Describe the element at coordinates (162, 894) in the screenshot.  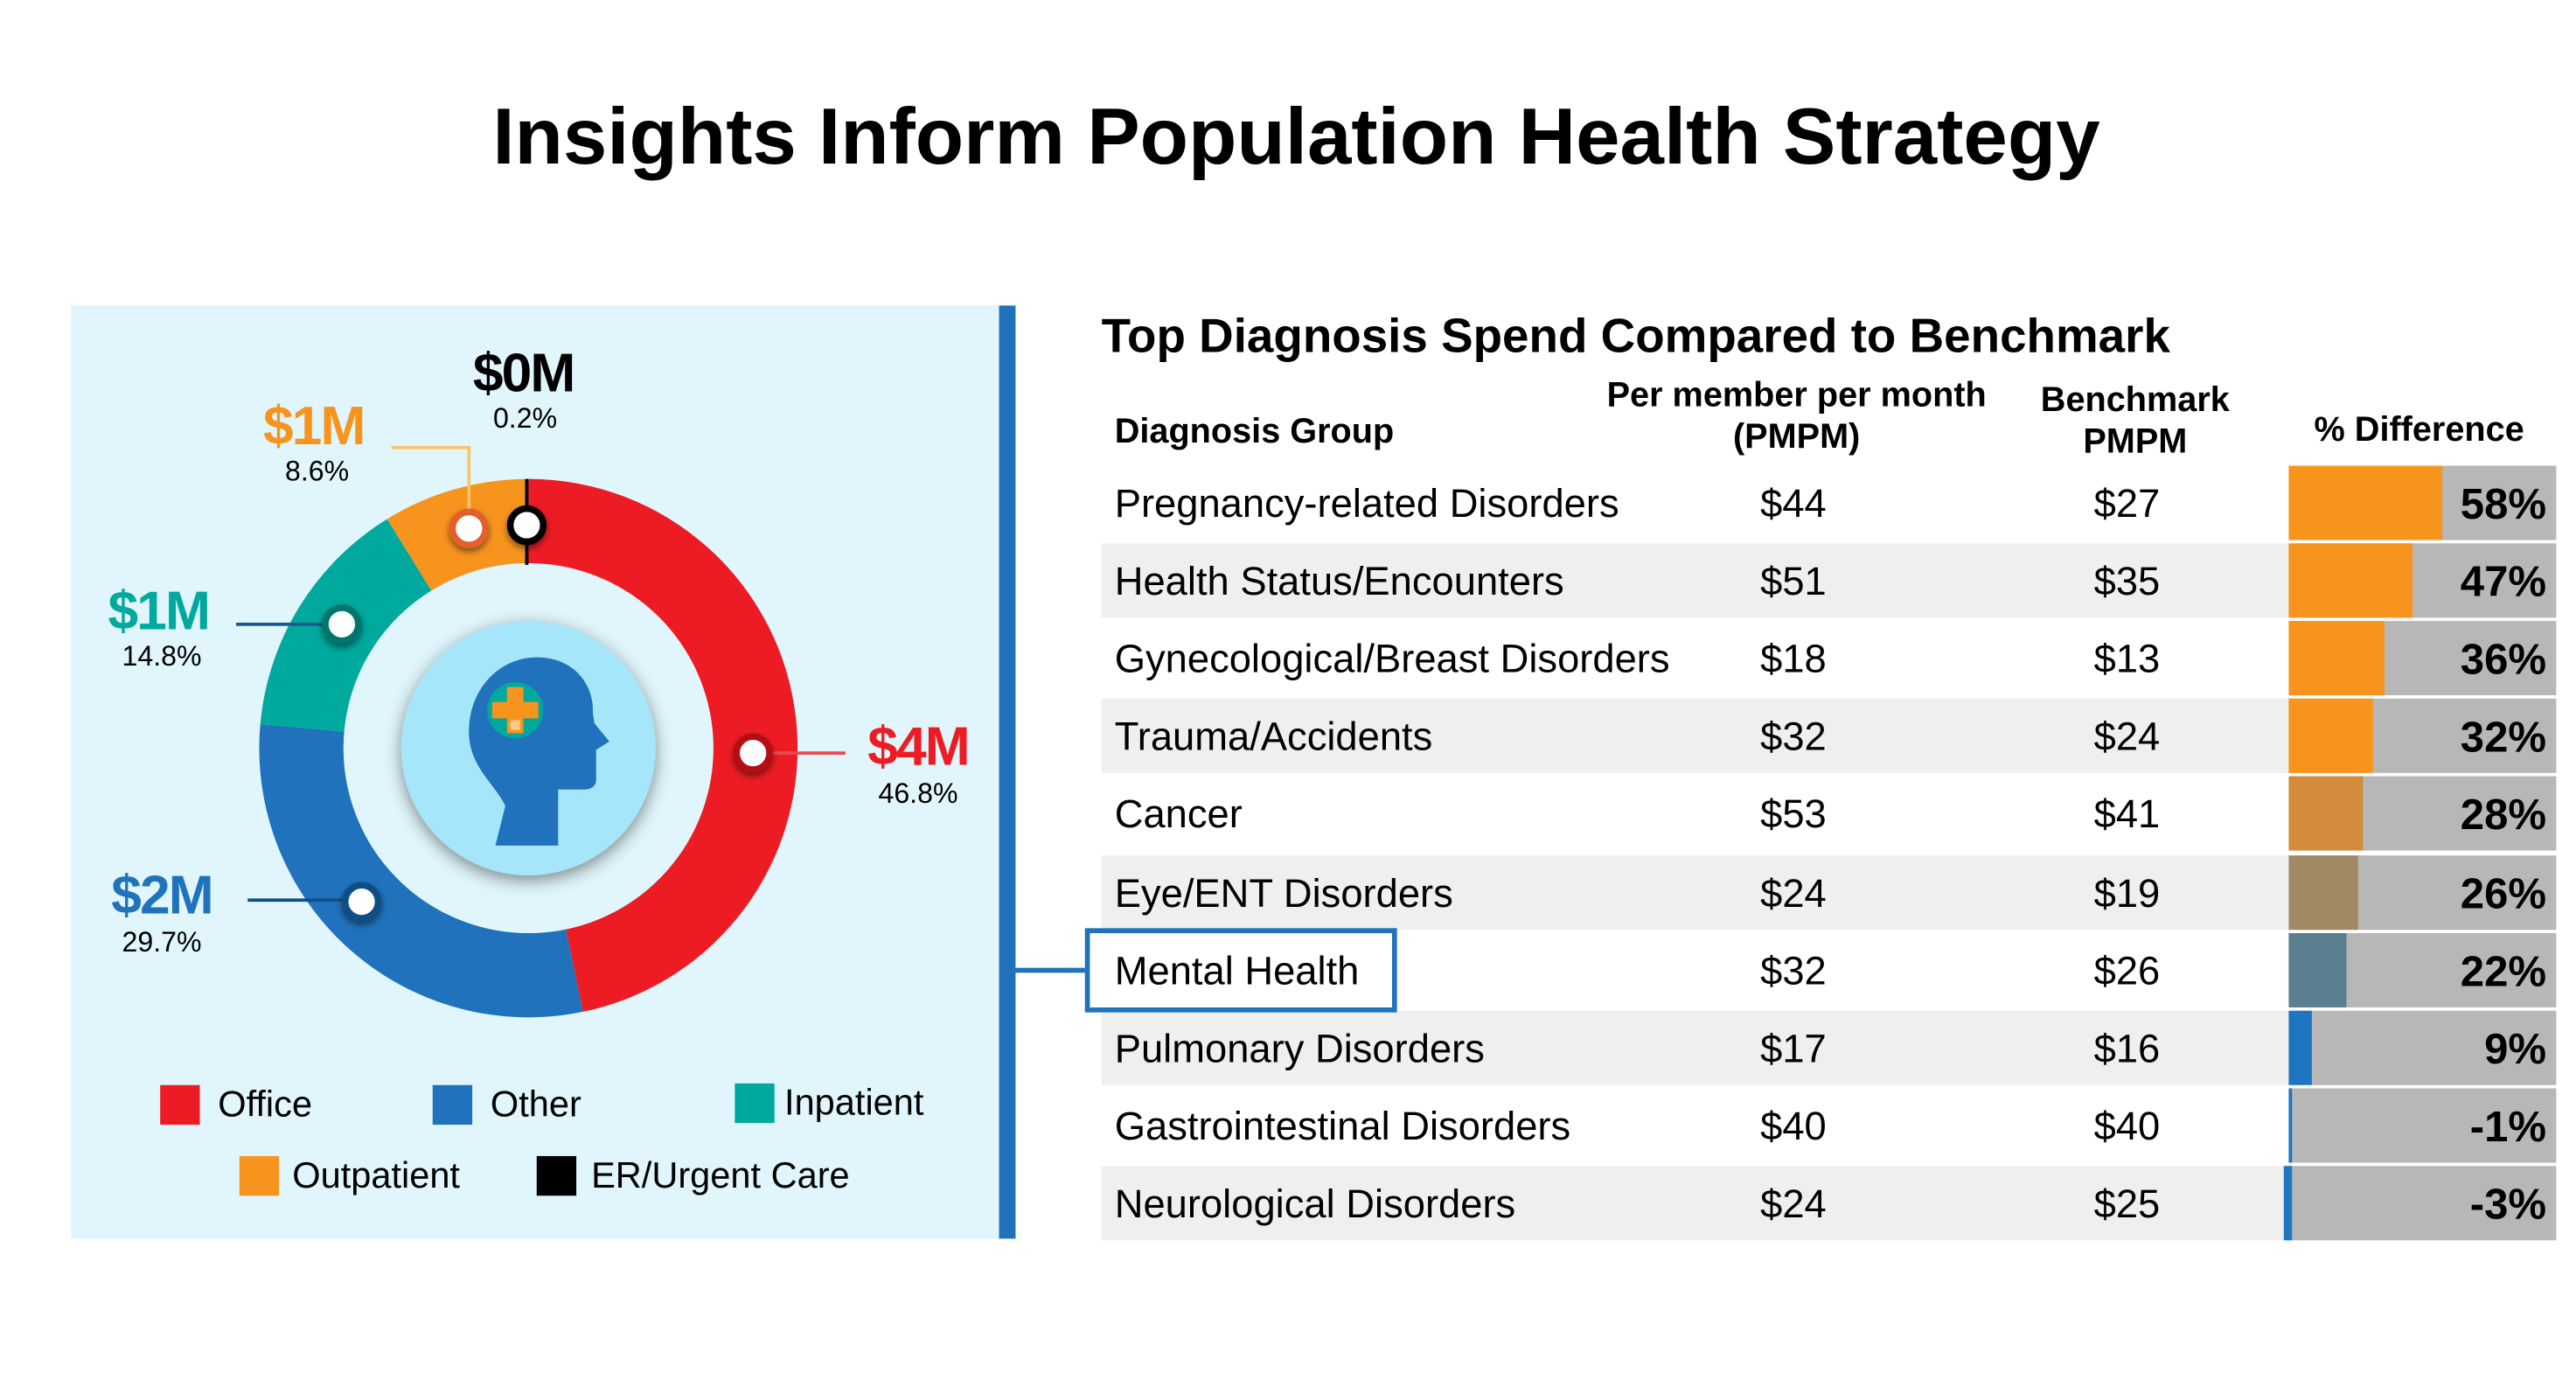
I see `other-amount: $2M` at that location.